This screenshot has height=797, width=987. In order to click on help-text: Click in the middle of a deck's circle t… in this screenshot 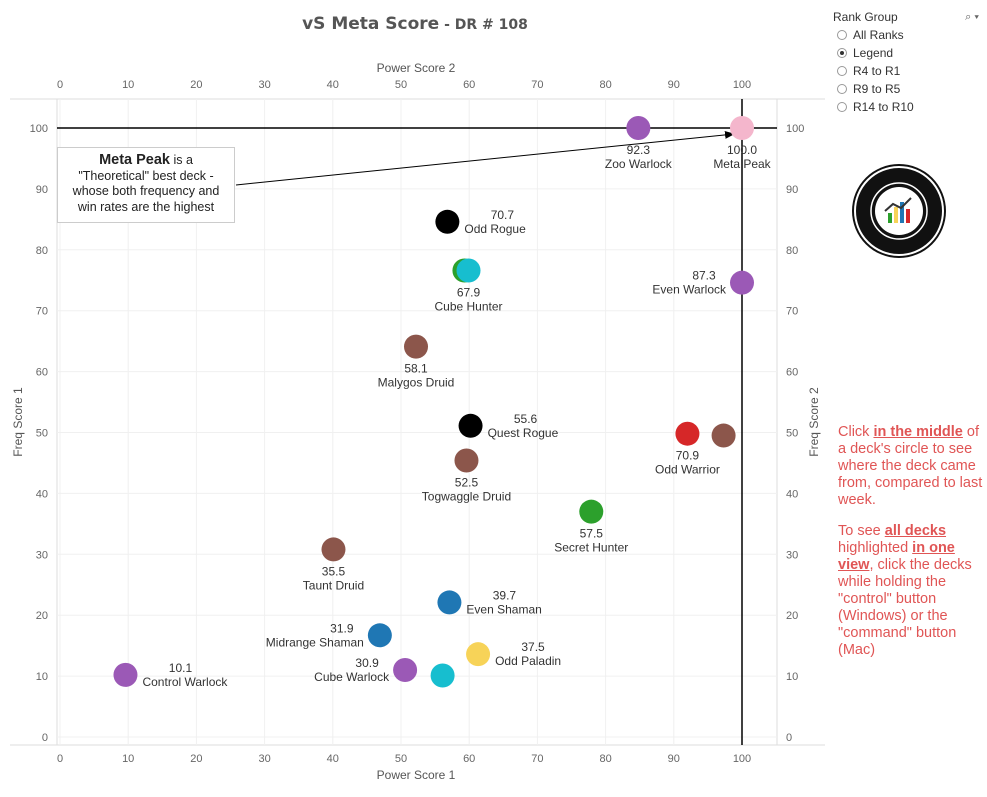, I will do `click(910, 548)`.